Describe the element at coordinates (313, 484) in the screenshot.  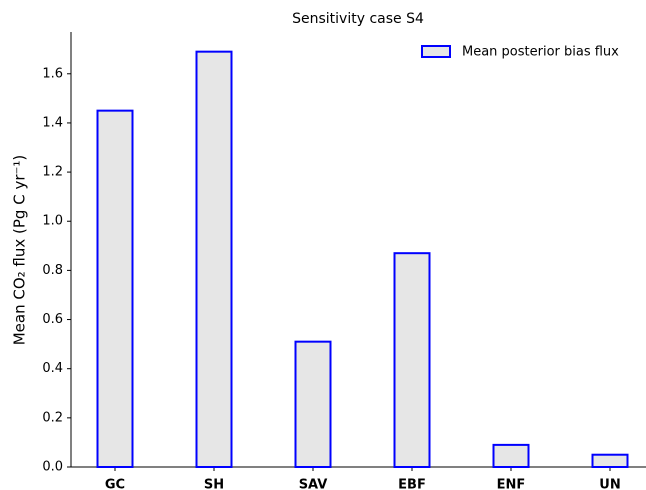
I see `x-tick-label: SAV` at that location.